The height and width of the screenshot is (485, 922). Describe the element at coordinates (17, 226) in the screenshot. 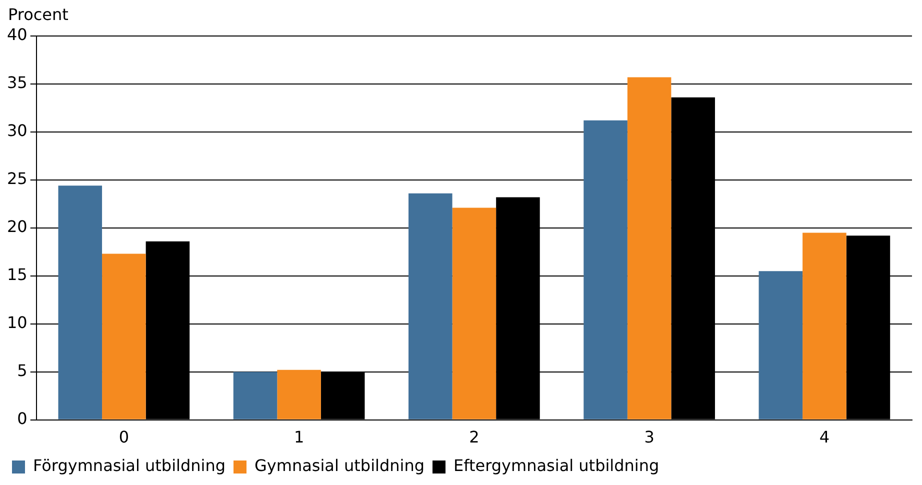

I see `y-tick-label: 20` at that location.